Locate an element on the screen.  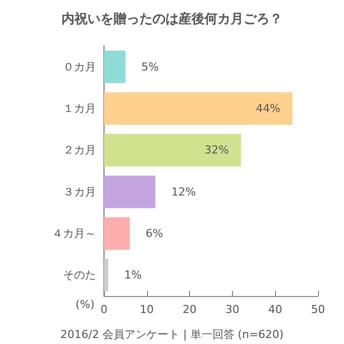
chart-title: 内祝いを贈ったのは産後何カ月ごろ？ is located at coordinates (172, 19).